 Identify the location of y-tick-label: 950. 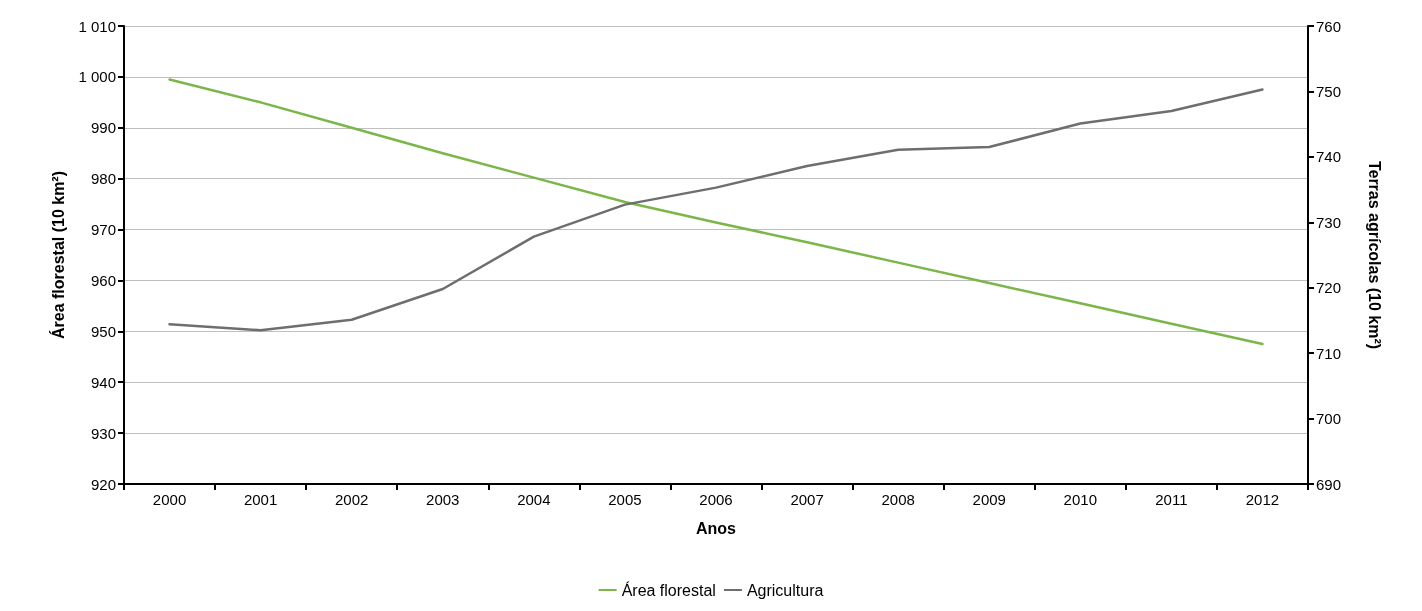
(103, 331).